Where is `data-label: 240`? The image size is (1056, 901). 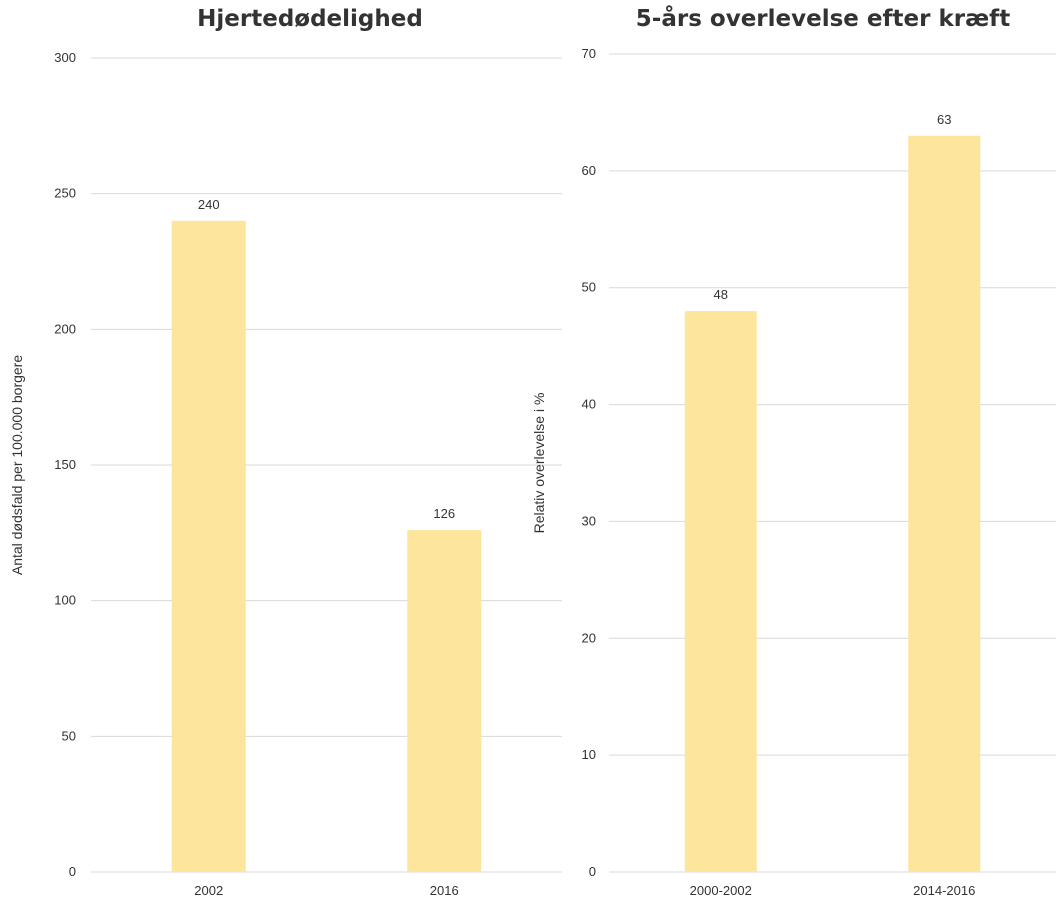 data-label: 240 is located at coordinates (209, 204).